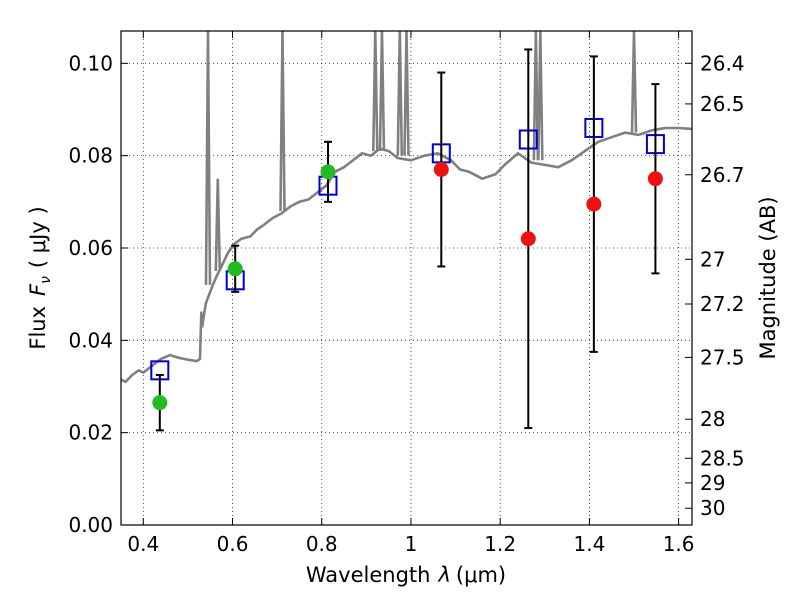 The image size is (800, 600). I want to click on x-tick-label: 1.2, so click(500, 544).